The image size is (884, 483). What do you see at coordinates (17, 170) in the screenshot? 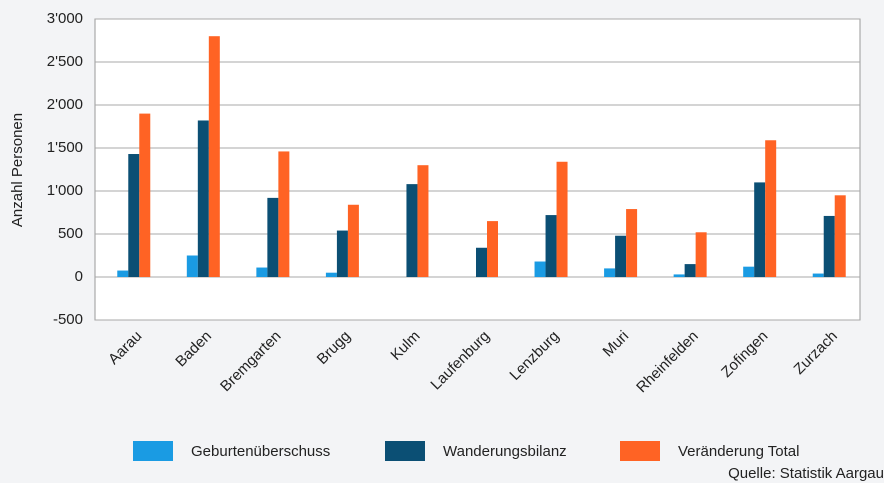
I see `y-axis-label: Anzahl Personen` at bounding box center [17, 170].